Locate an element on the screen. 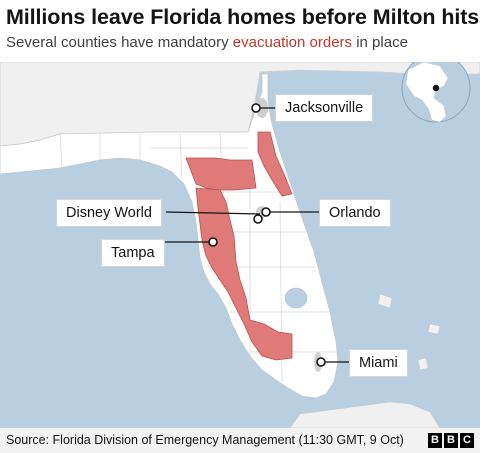  bbc-logo-letter-2: B is located at coordinates (451, 440).